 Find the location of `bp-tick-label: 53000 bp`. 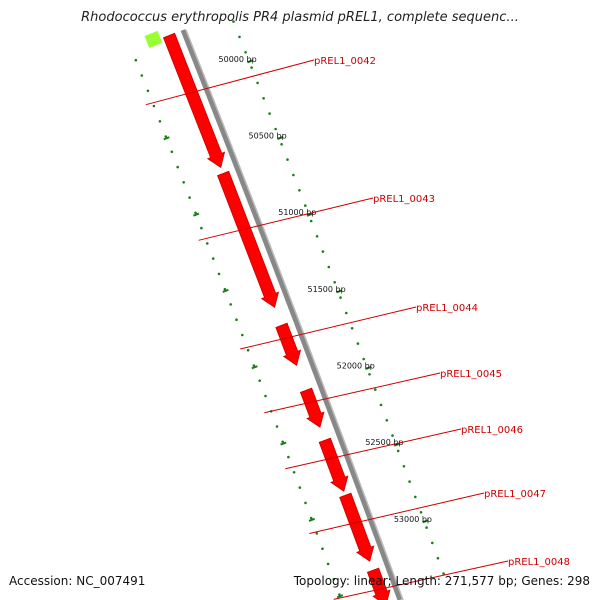

bp-tick-label: 53000 bp is located at coordinates (413, 519).